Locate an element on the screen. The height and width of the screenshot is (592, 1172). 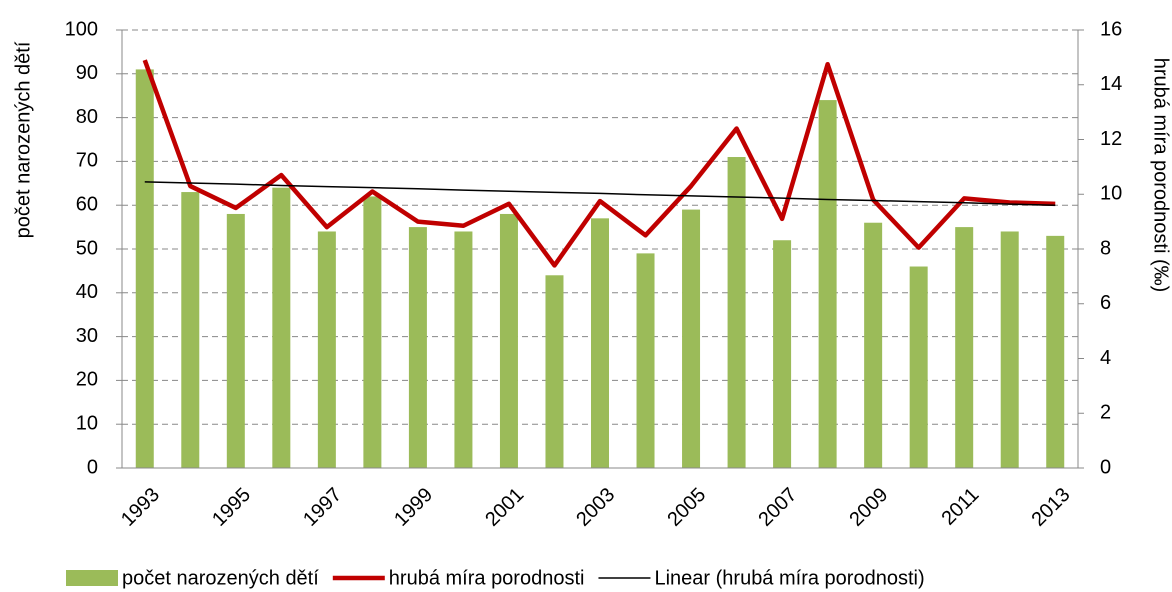
y2-tick-label: 4 is located at coordinates (1105, 358).